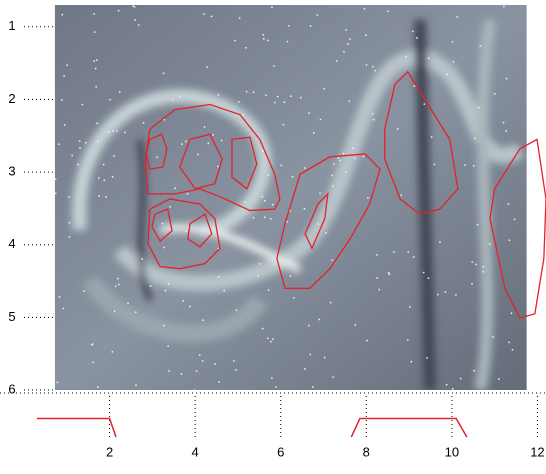  Describe the element at coordinates (11, 243) in the screenshot. I see `y-tick-label: 4` at that location.